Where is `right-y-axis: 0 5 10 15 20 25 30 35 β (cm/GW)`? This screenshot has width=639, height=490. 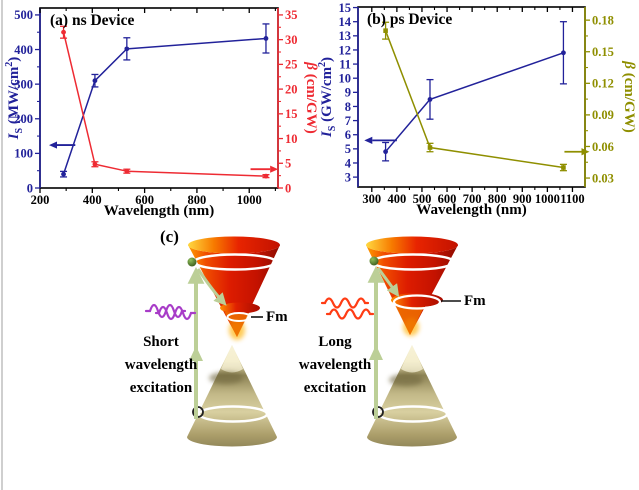 right-y-axis: 0 5 10 15 20 25 30 35 β (cm/GW) is located at coordinates (298, 101).